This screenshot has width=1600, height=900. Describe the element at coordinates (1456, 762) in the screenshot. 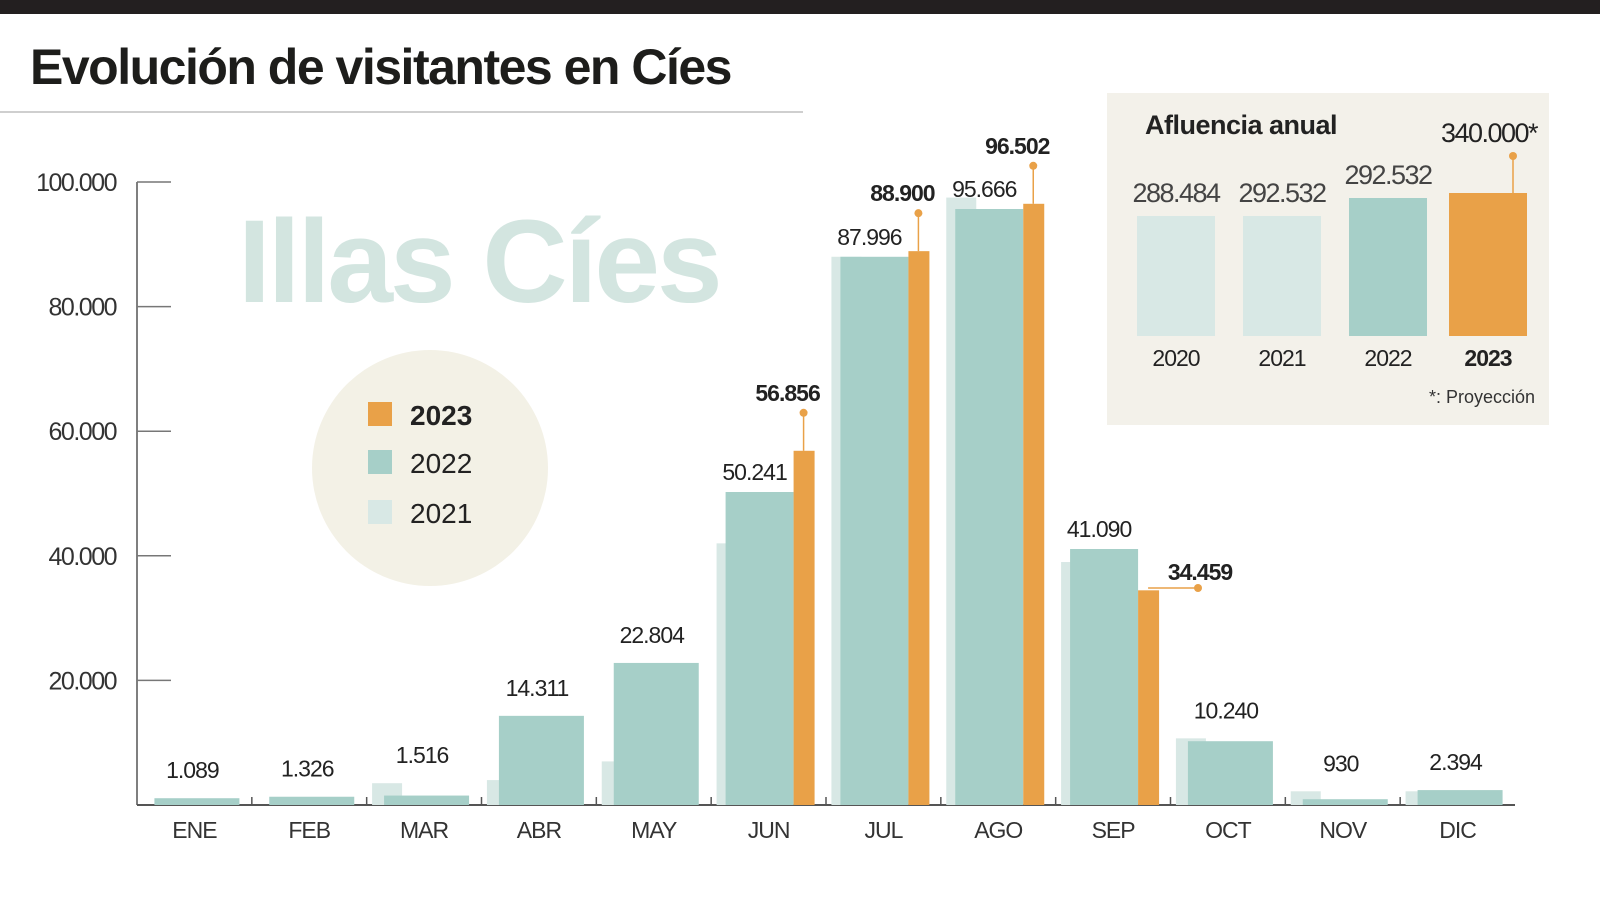

I see `data-label-2022: 2.394` at that location.